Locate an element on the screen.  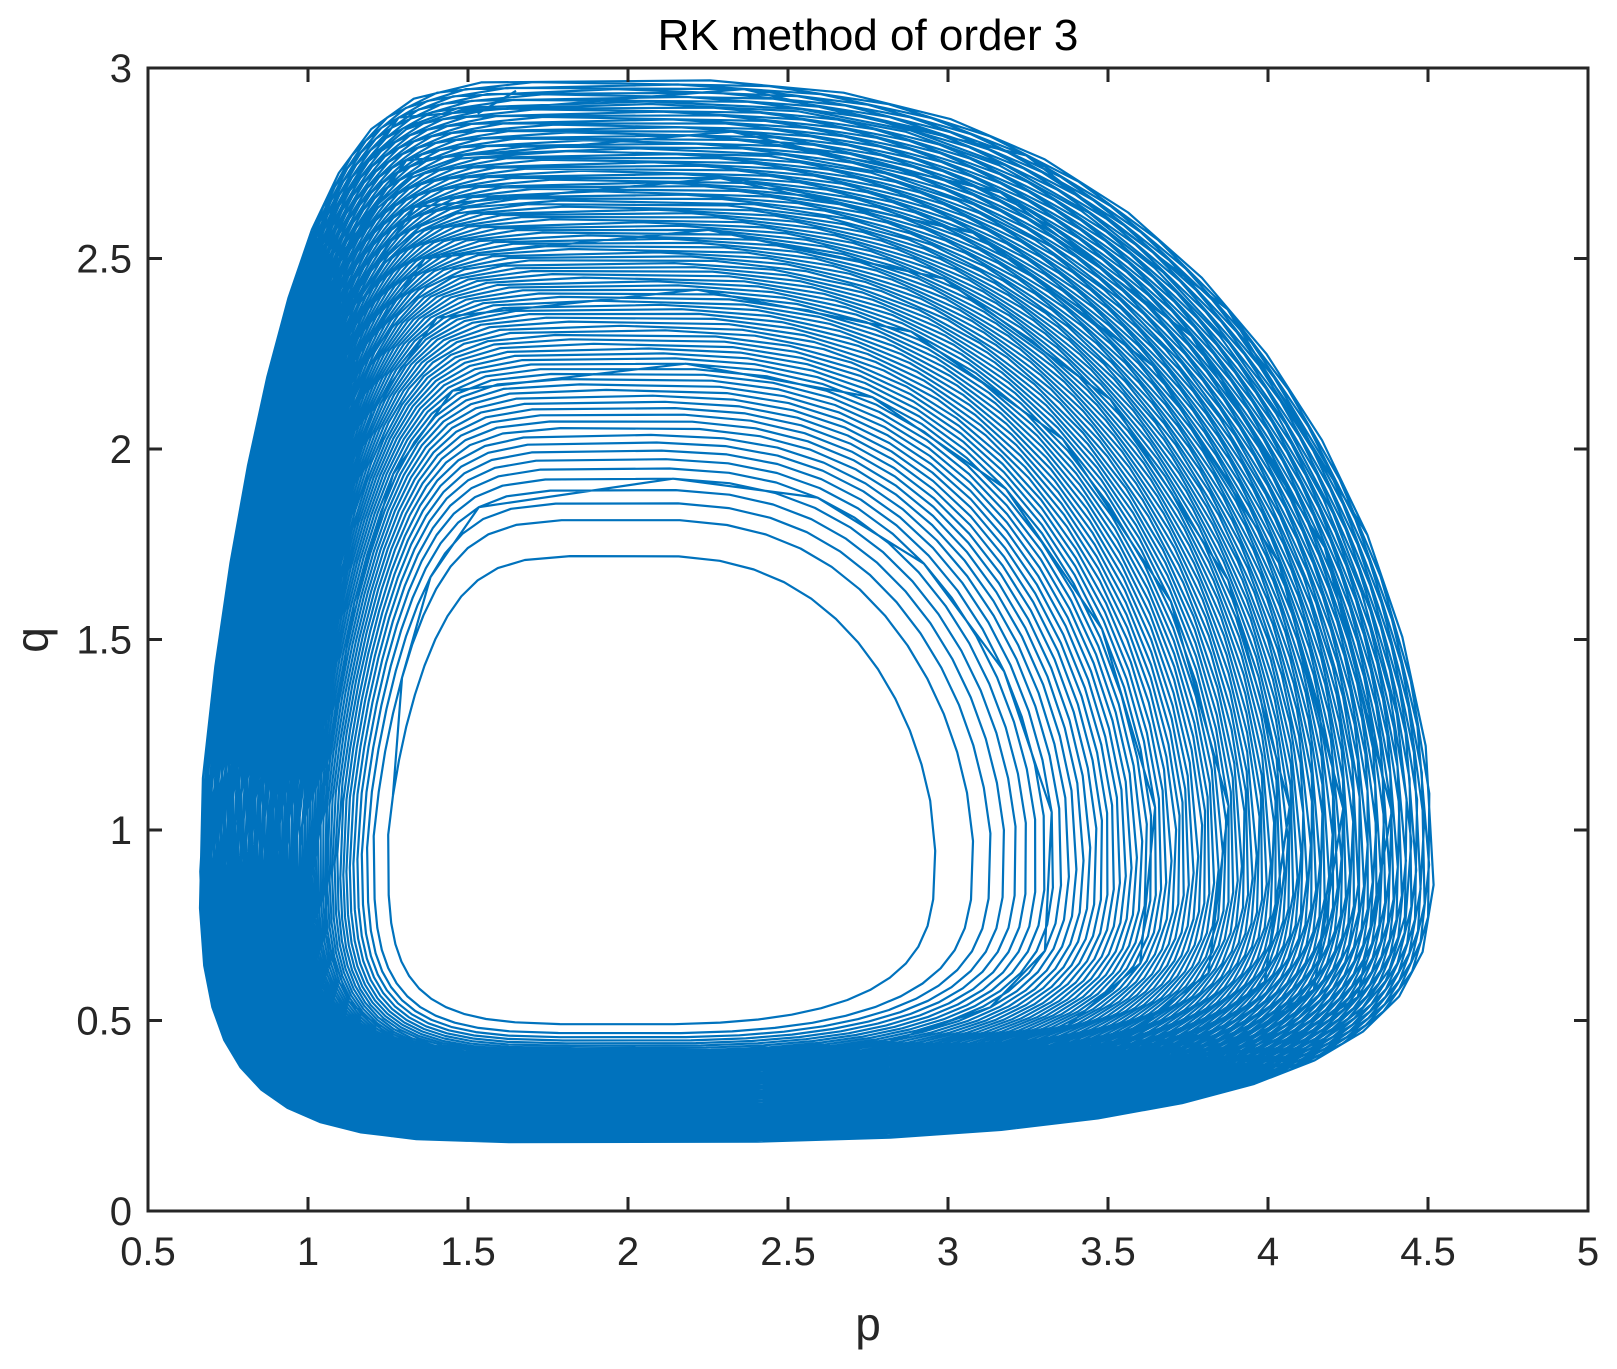
y-tick-label: 1 is located at coordinates (121, 831).